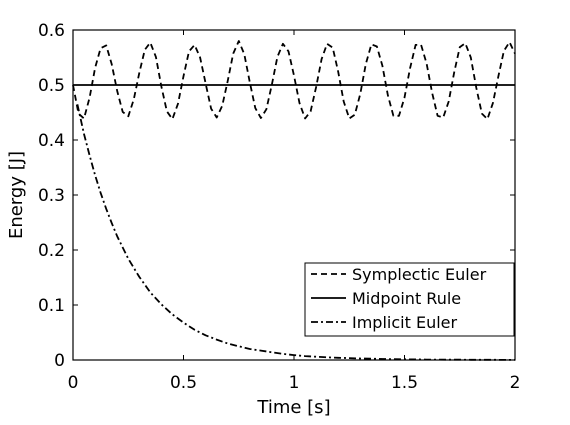  Describe the element at coordinates (59, 361) in the screenshot. I see `y-tick-label: 0` at that location.